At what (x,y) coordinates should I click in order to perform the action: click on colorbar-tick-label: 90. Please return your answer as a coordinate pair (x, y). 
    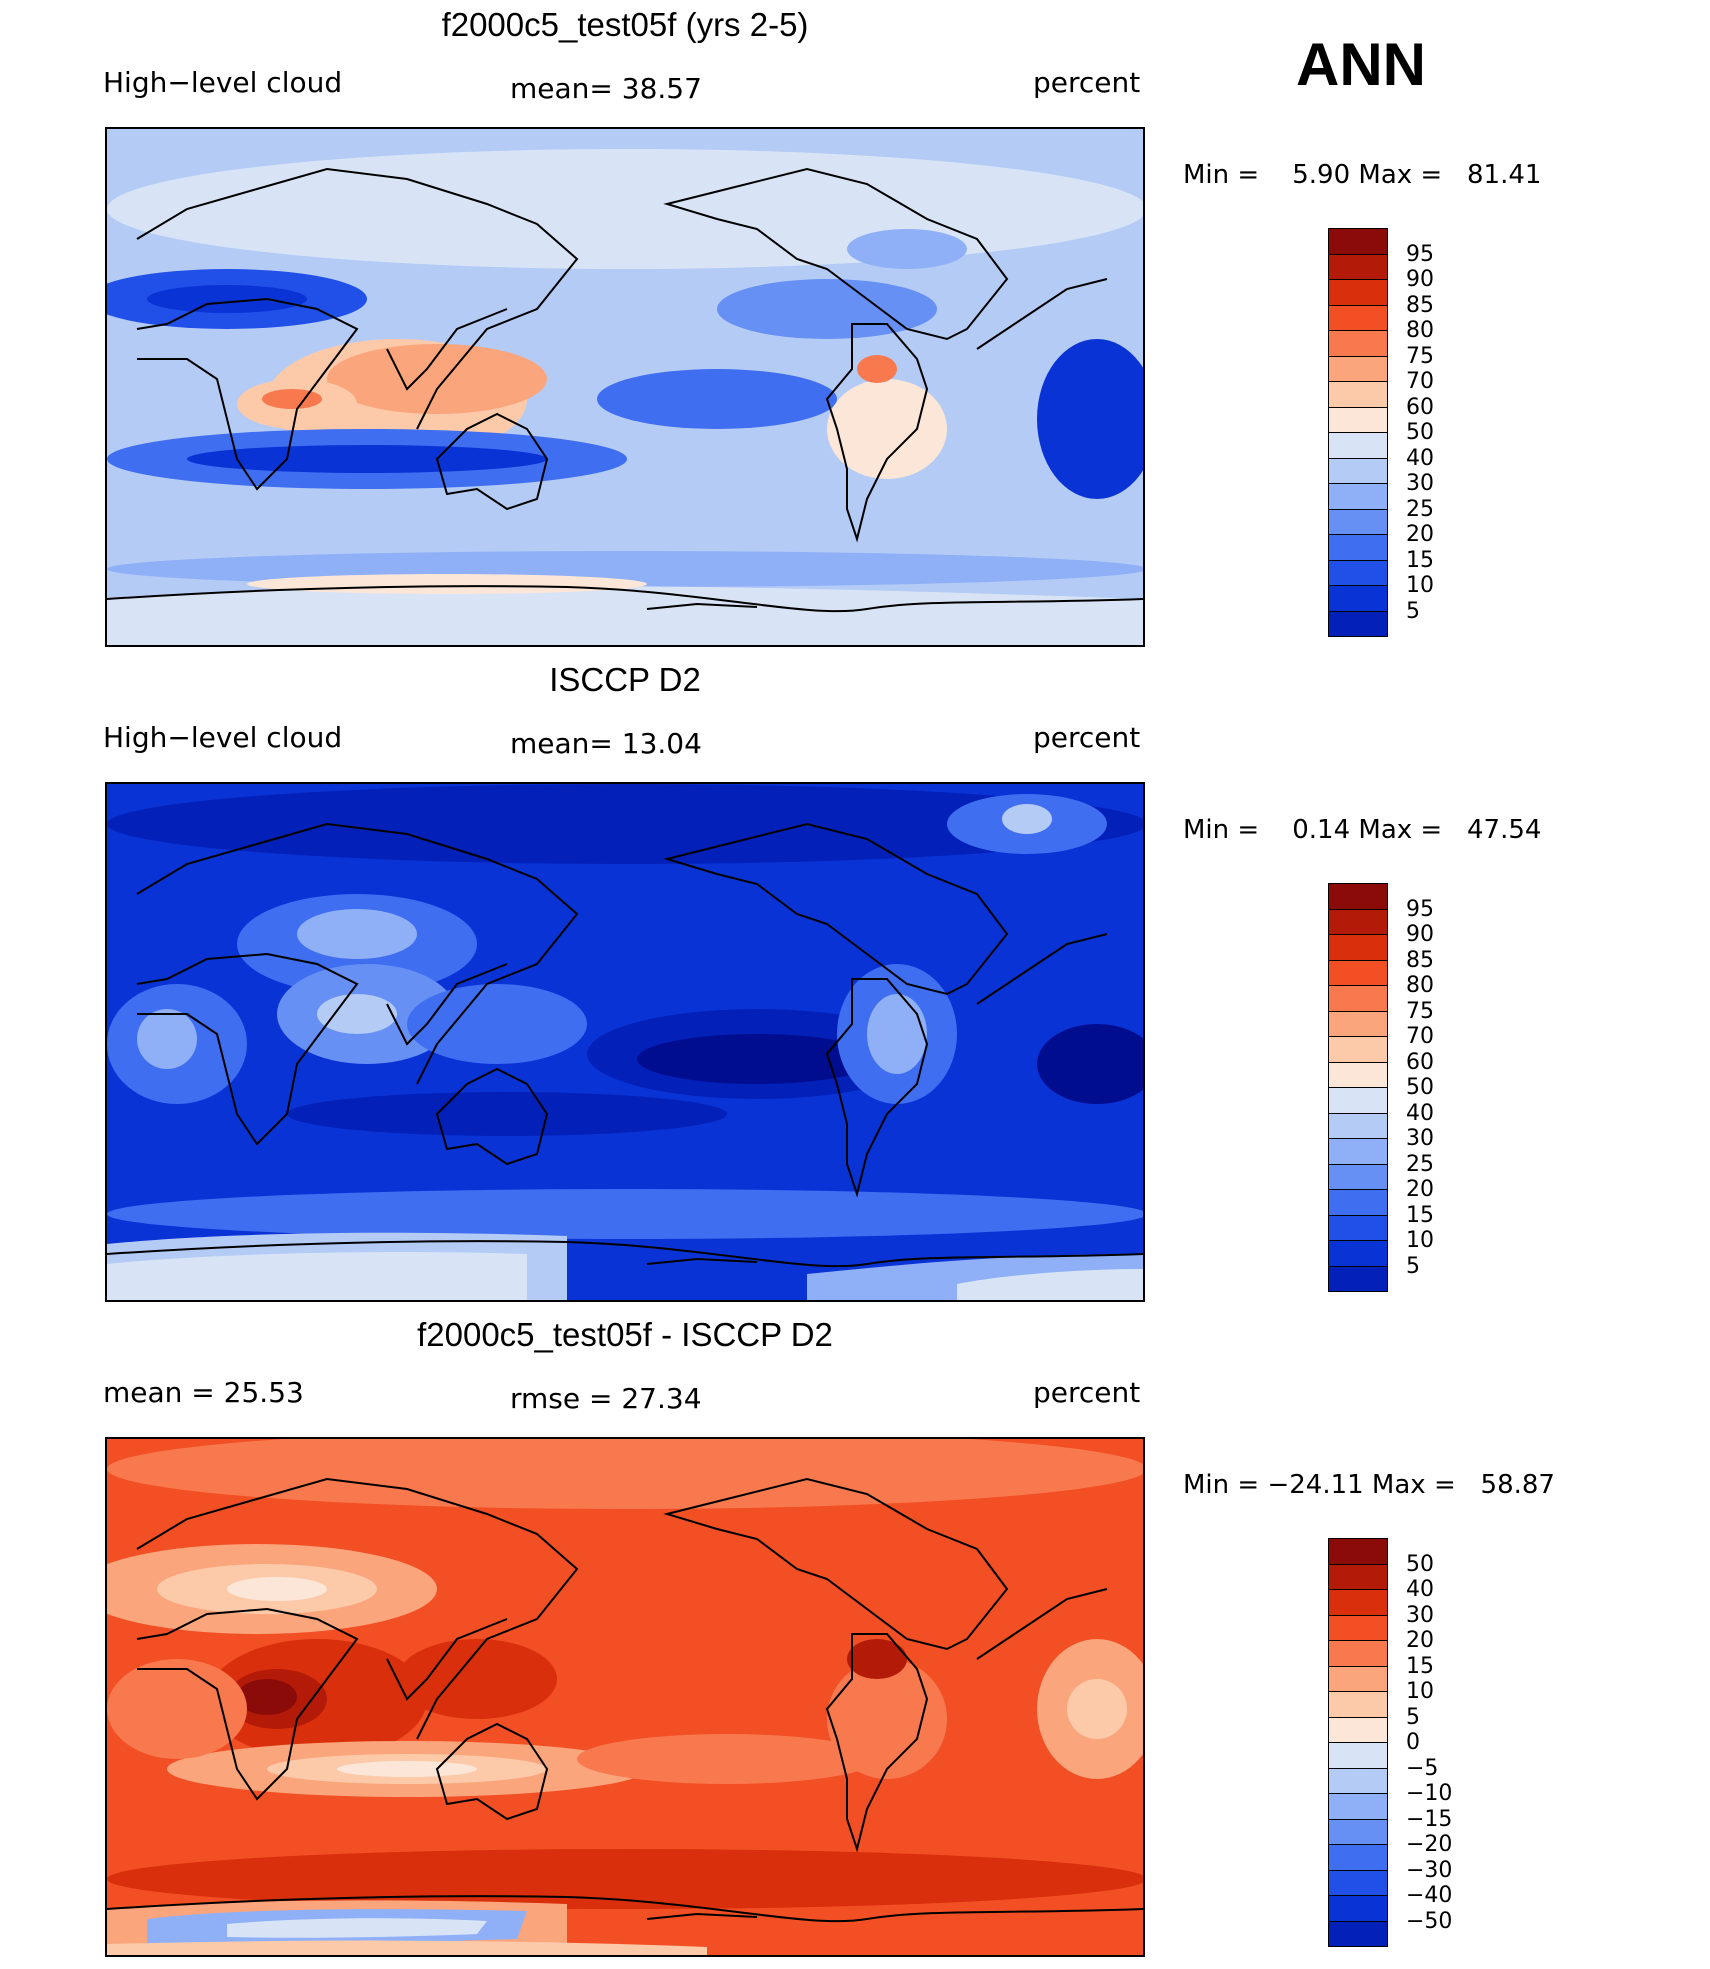
    Looking at the image, I should click on (1420, 934).